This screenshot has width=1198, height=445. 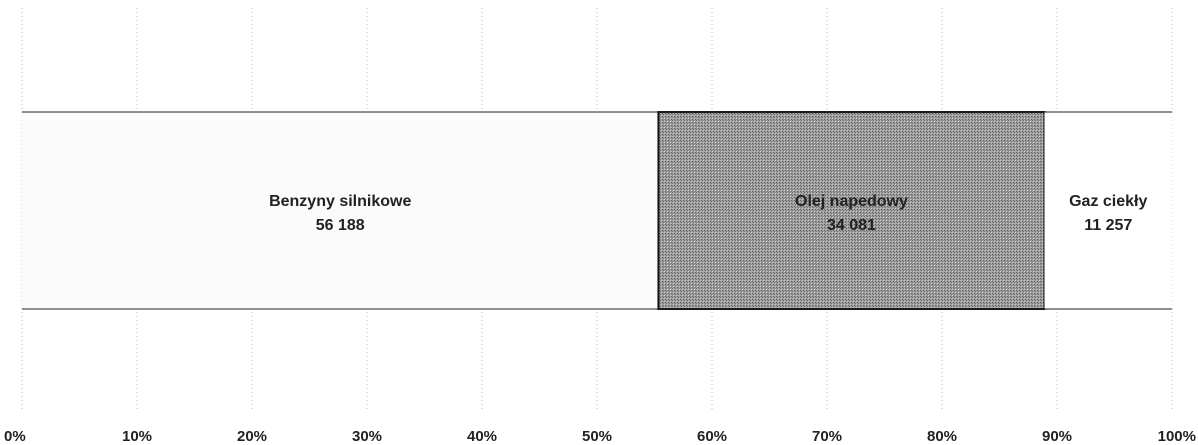 I want to click on segment-value-label: 34 081, so click(x=851, y=225).